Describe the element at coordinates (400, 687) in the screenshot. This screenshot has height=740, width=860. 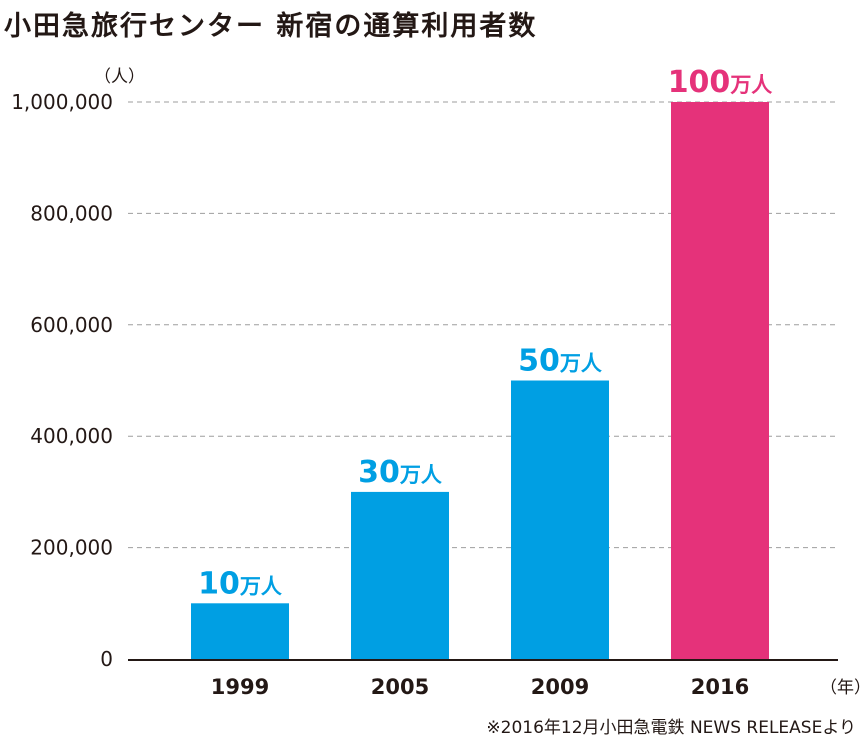
I see `x-tick-label: 2005` at that location.